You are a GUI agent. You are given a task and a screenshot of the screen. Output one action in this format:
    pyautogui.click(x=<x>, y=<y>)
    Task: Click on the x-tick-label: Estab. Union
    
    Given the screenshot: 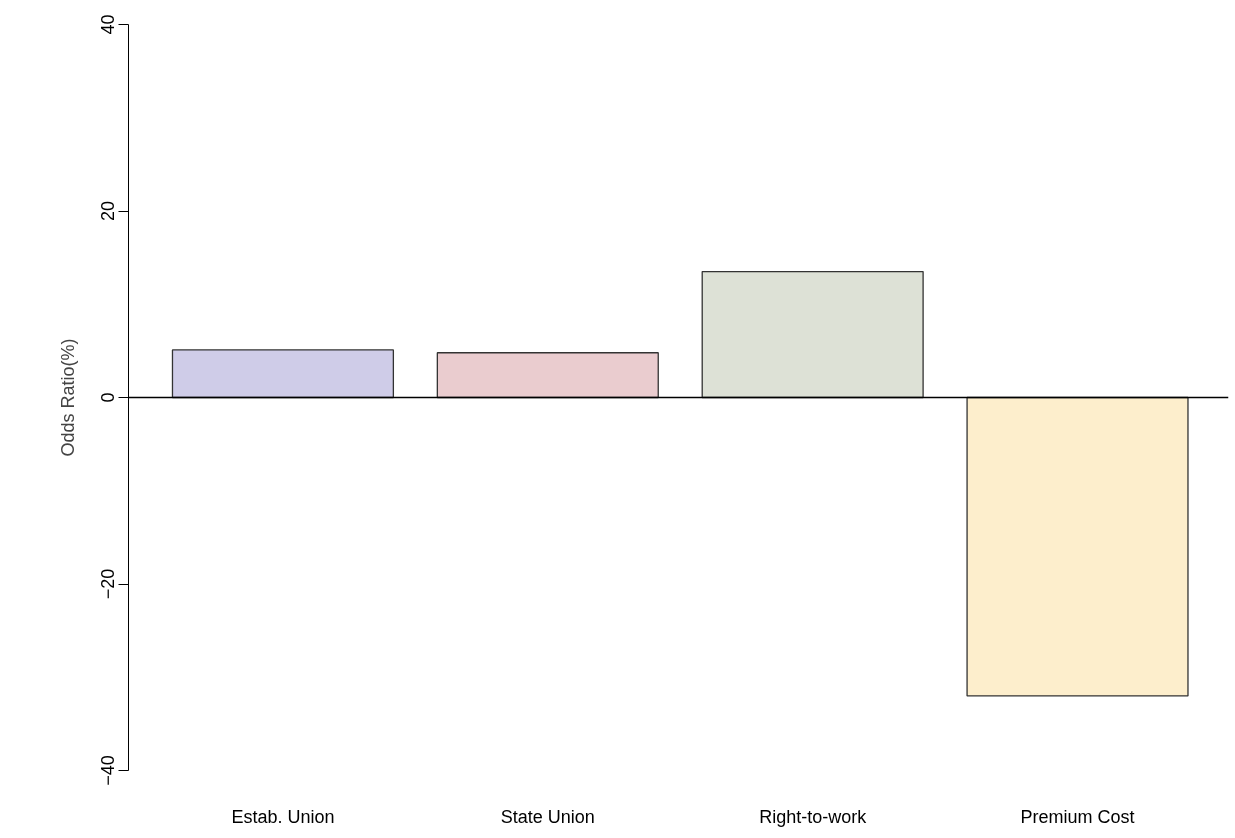 What is the action you would take?
    pyautogui.click(x=283, y=816)
    